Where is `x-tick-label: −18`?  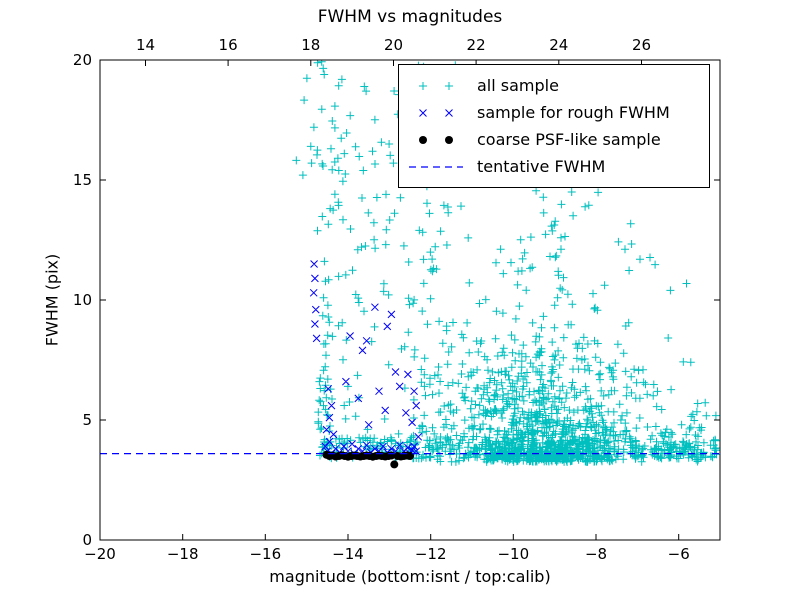
x-tick-label: −18 is located at coordinates (183, 554).